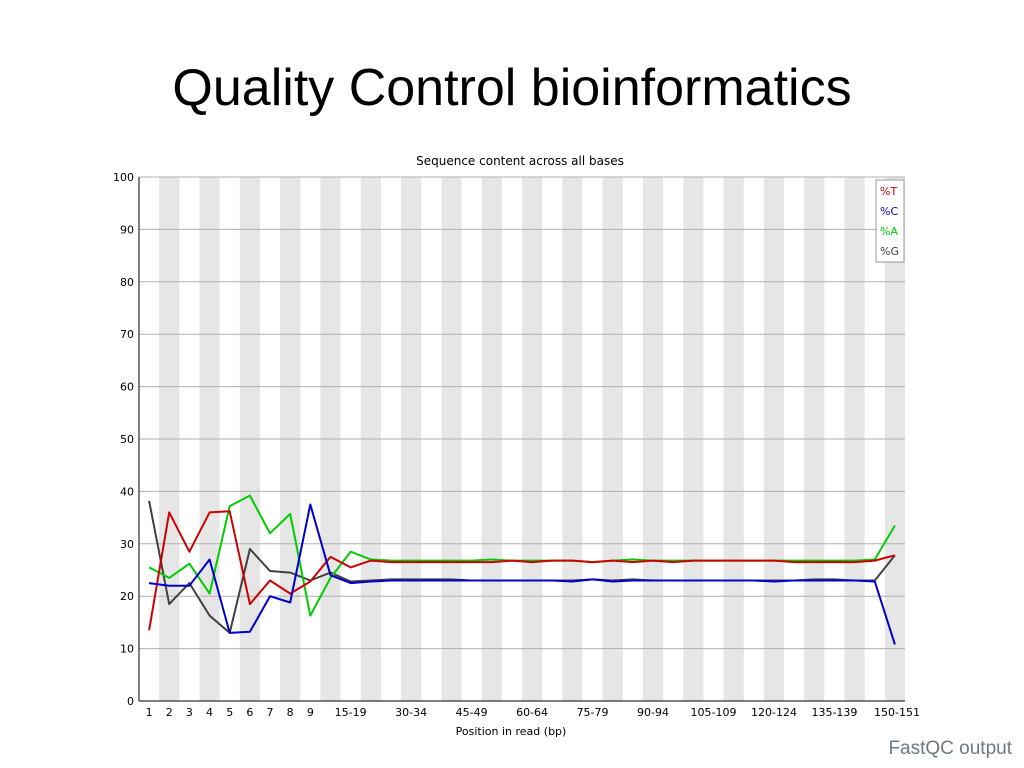 The width and height of the screenshot is (1024, 768). I want to click on y-tick-label: 50, so click(127, 439).